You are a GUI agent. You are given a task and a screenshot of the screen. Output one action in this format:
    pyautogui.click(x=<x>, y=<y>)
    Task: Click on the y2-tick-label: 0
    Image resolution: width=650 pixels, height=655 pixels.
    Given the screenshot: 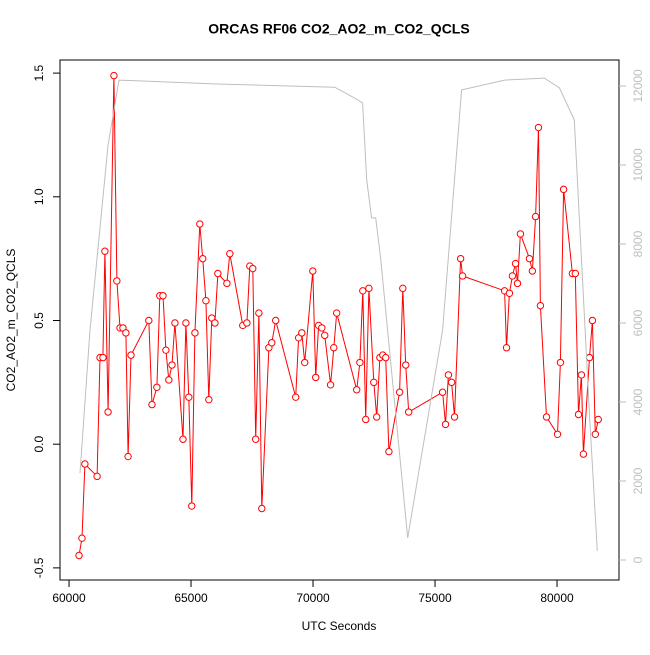 What is the action you would take?
    pyautogui.click(x=638, y=559)
    